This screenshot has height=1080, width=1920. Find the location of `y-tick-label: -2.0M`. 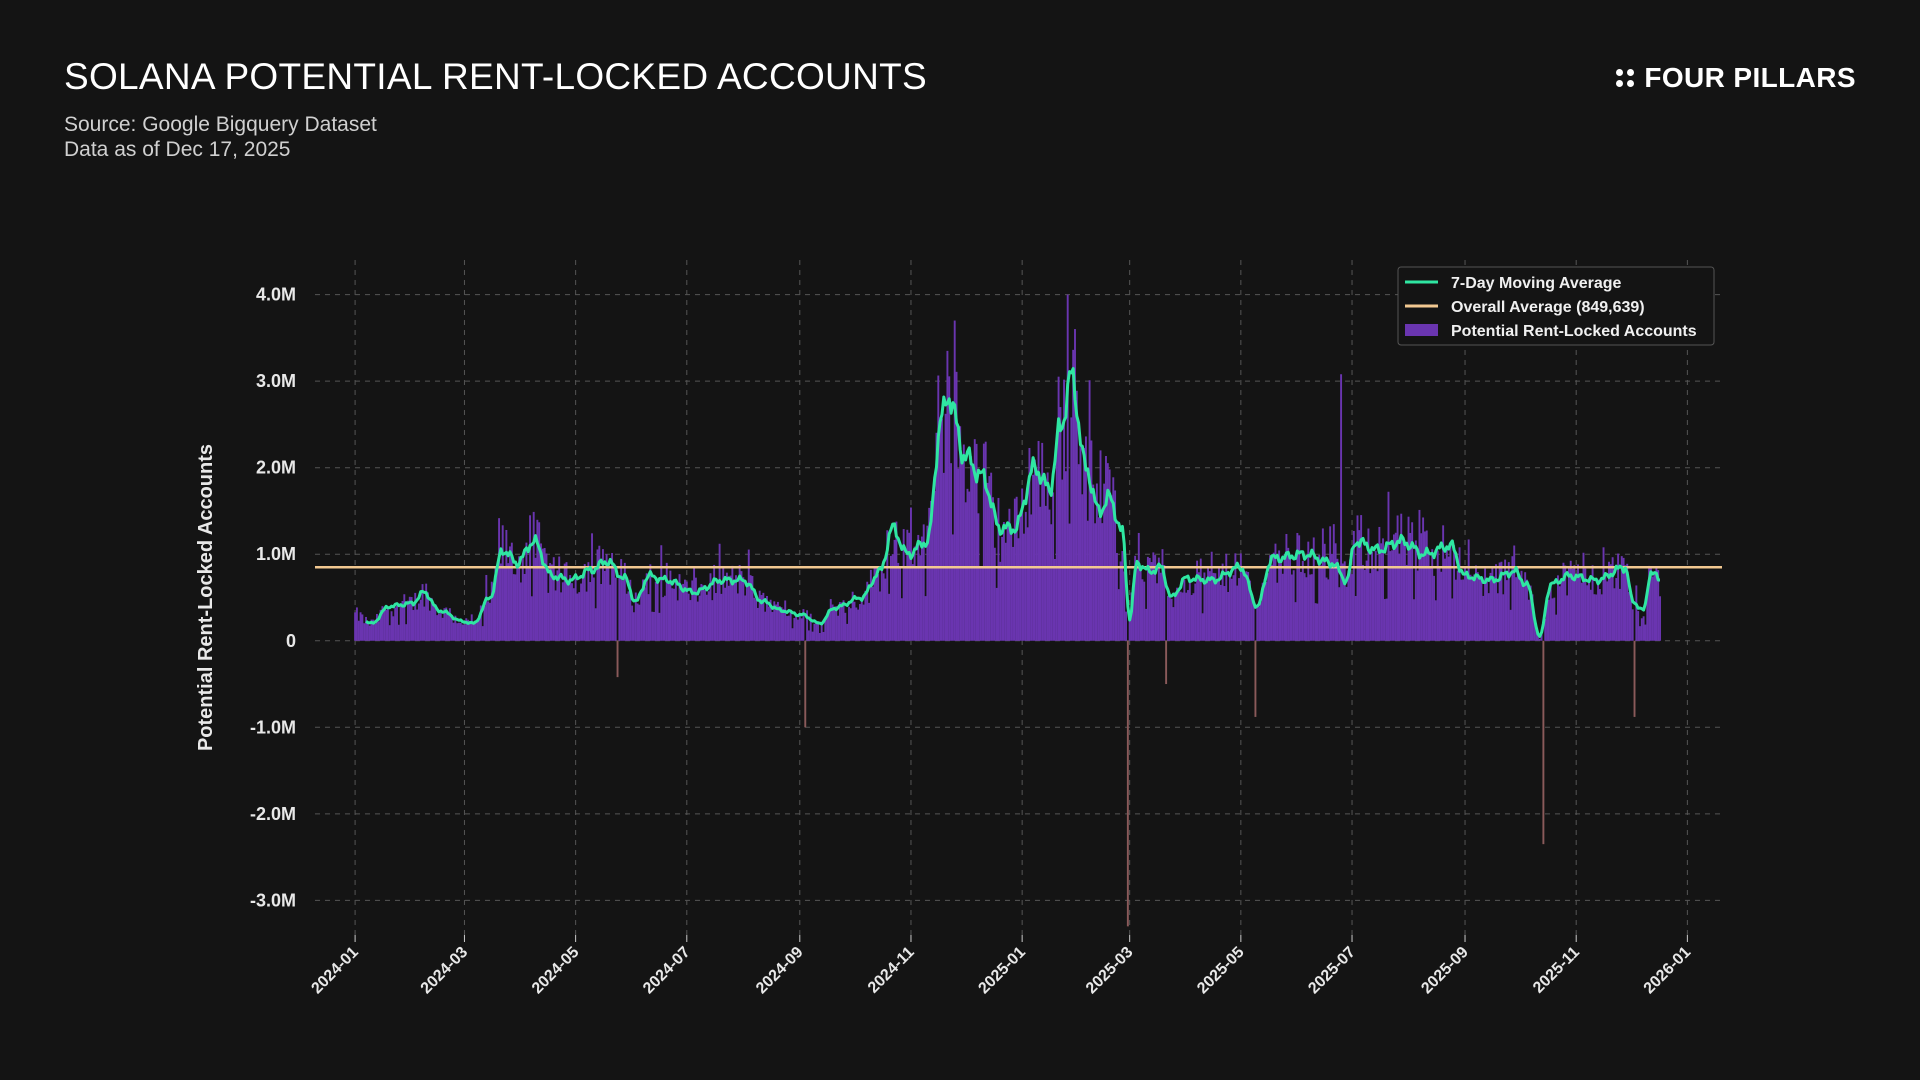

y-tick-label: -2.0M is located at coordinates (273, 814).